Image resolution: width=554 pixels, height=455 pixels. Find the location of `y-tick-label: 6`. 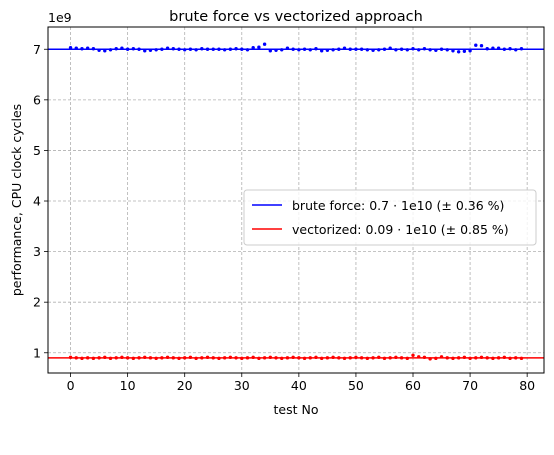

y-tick-label: 6 is located at coordinates (37, 99).